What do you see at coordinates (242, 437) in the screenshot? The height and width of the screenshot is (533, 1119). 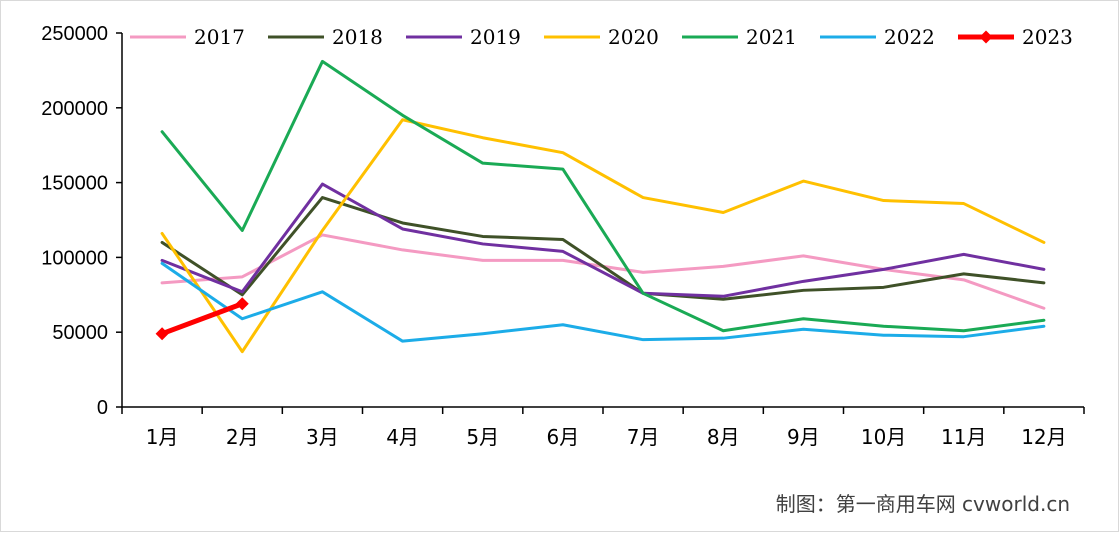 I see `x-tick-label: 2月` at bounding box center [242, 437].